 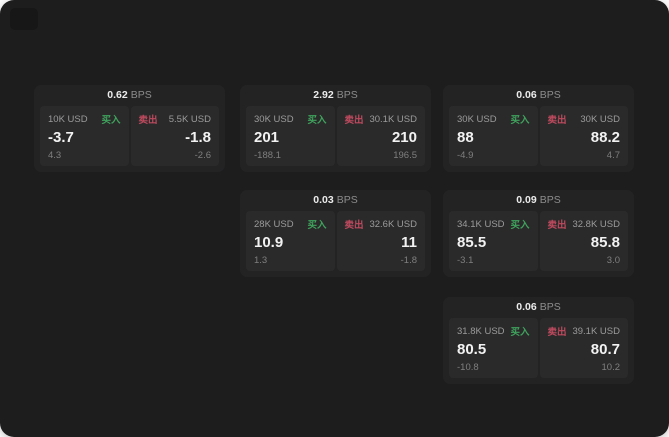 What do you see at coordinates (605, 242) in the screenshot?
I see `sell-price: 85.8` at bounding box center [605, 242].